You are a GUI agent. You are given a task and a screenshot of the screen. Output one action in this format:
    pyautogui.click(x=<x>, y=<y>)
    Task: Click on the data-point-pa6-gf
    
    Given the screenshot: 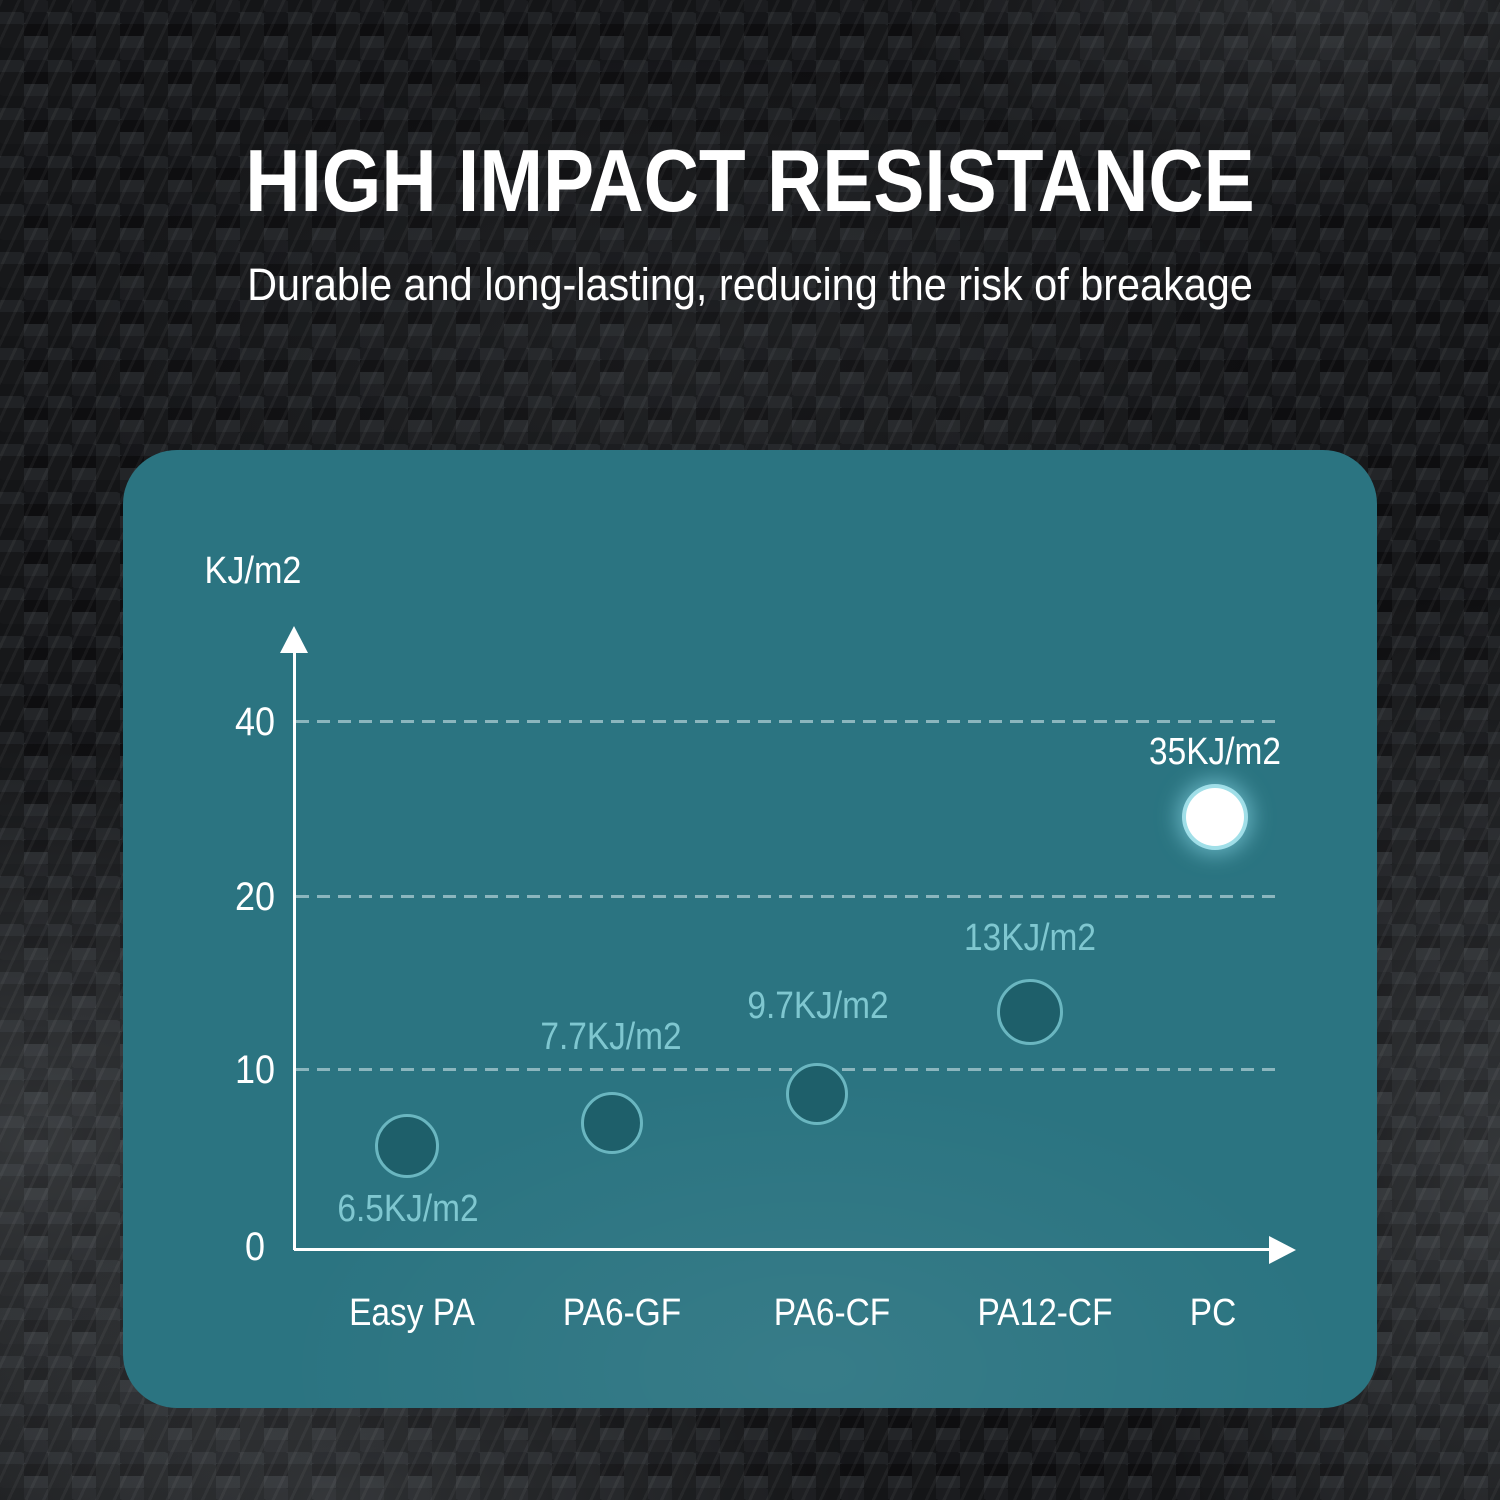 What is the action you would take?
    pyautogui.click(x=612, y=1123)
    